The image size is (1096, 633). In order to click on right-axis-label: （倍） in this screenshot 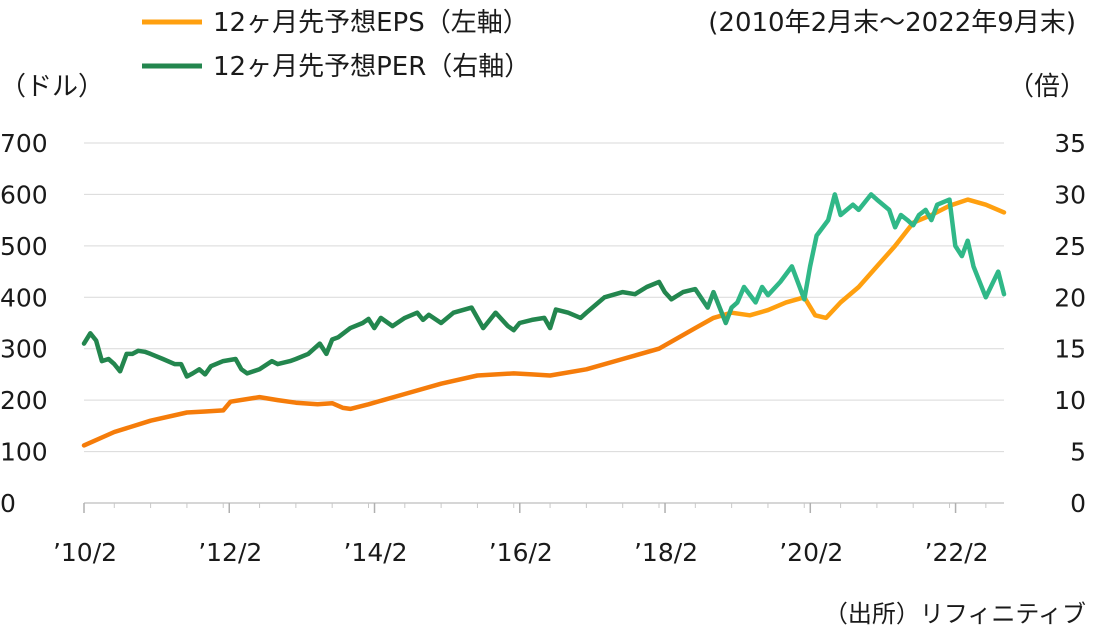, I will do `click(1047, 87)`.